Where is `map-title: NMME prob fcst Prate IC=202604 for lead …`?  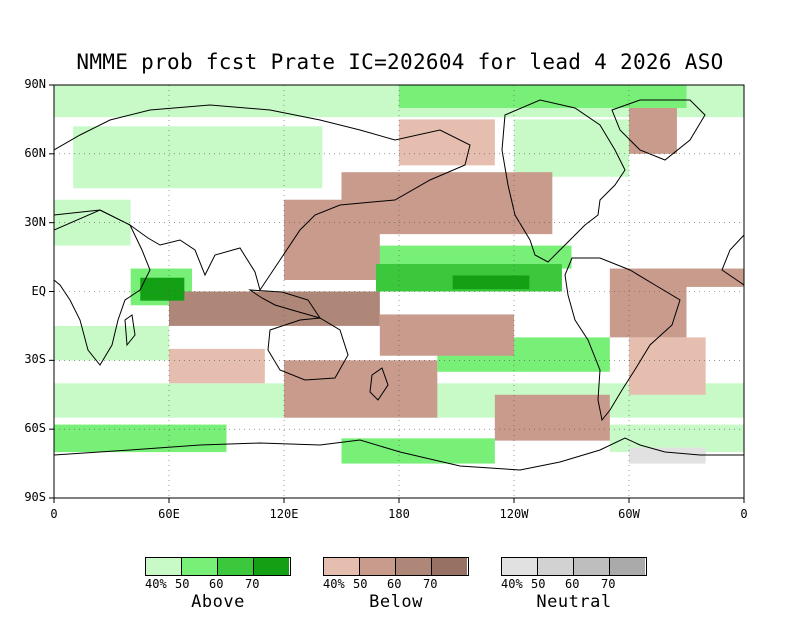
map-title: NMME prob fcst Prate IC=202604 for lead … is located at coordinates (400, 62).